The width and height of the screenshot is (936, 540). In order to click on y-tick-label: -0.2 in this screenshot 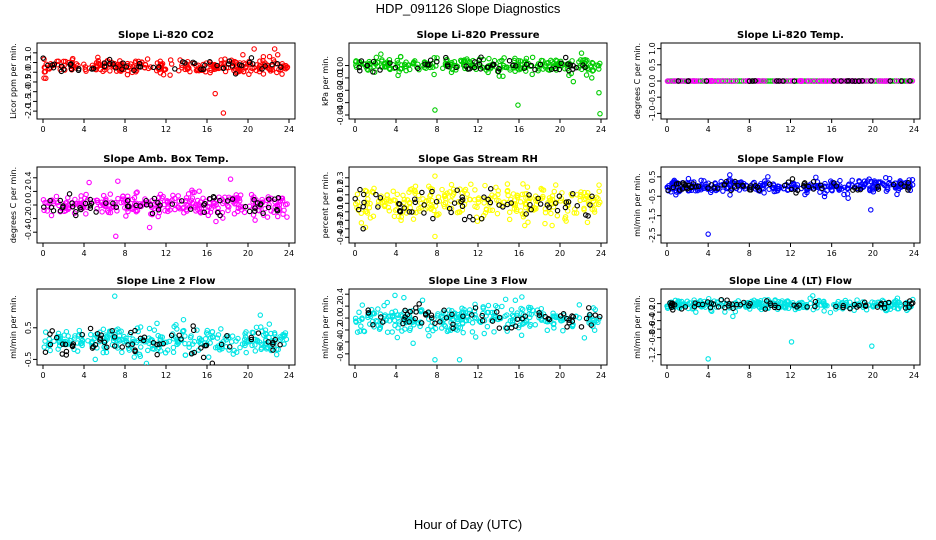, I will do `click(340, 330)`.